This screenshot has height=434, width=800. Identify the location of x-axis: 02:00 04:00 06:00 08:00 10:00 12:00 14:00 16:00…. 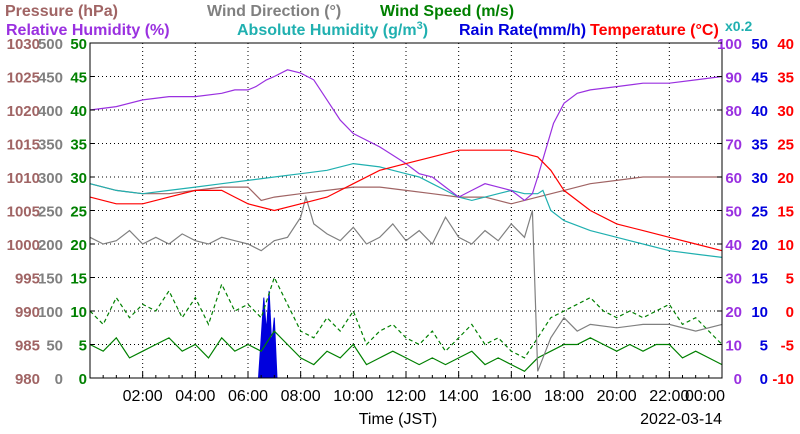
(413, 388).